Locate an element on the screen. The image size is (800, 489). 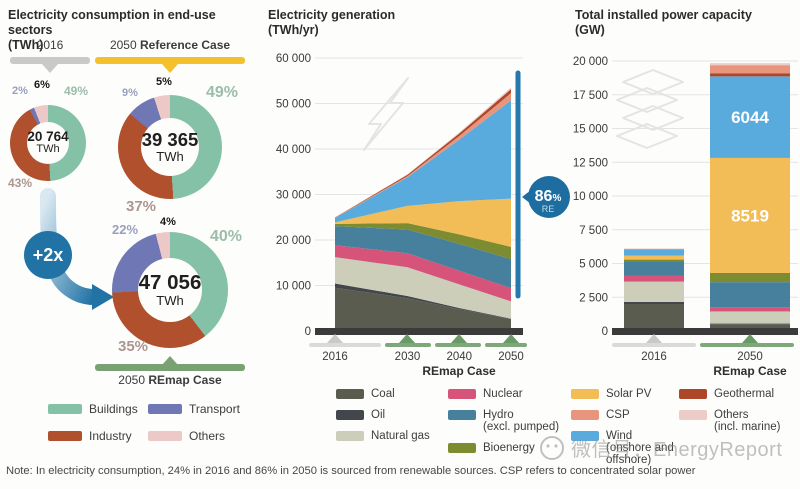
area-wind-onshore-and-offshore- is located at coordinates (423, 161).